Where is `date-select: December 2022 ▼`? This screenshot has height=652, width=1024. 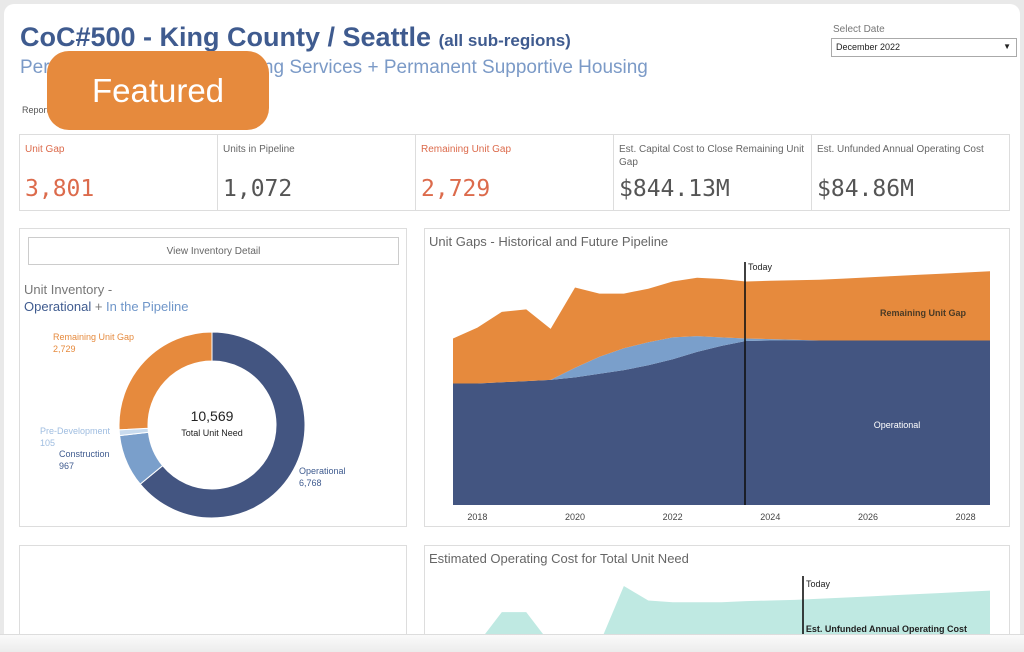 date-select: December 2022 ▼ is located at coordinates (924, 47).